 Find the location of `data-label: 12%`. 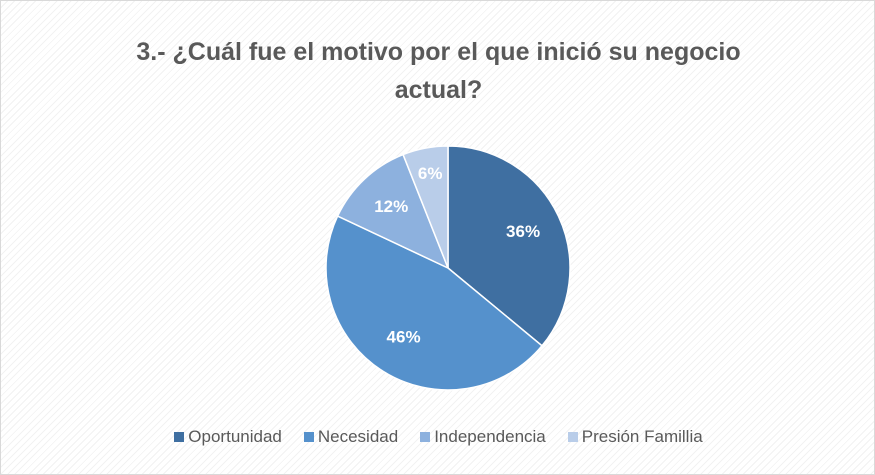

data-label: 12% is located at coordinates (391, 206).